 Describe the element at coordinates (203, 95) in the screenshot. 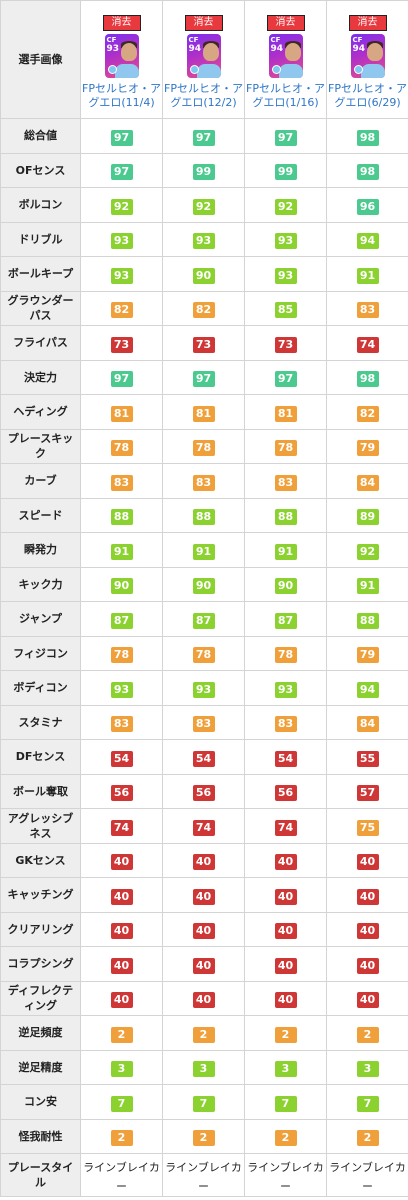

I see `player-name-link: FPセルヒオ・アグエロ(12/2)` at that location.